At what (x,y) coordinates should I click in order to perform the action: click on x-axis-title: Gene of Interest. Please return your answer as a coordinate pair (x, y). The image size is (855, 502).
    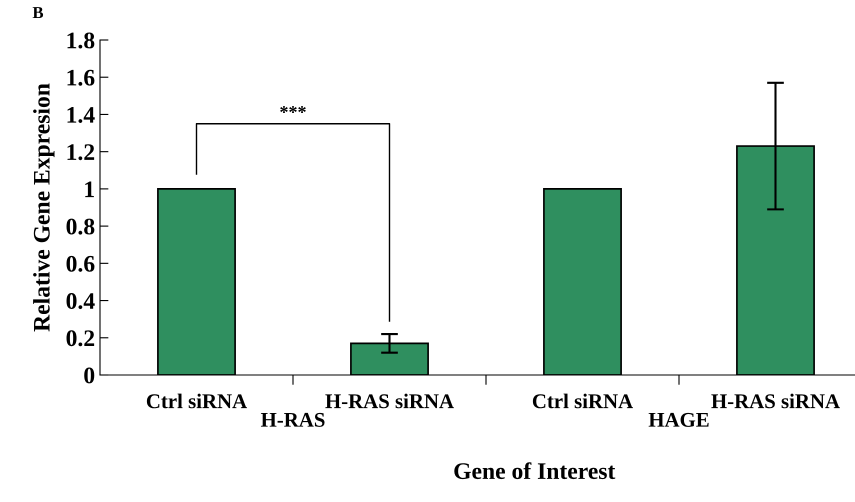
    Looking at the image, I should click on (535, 471).